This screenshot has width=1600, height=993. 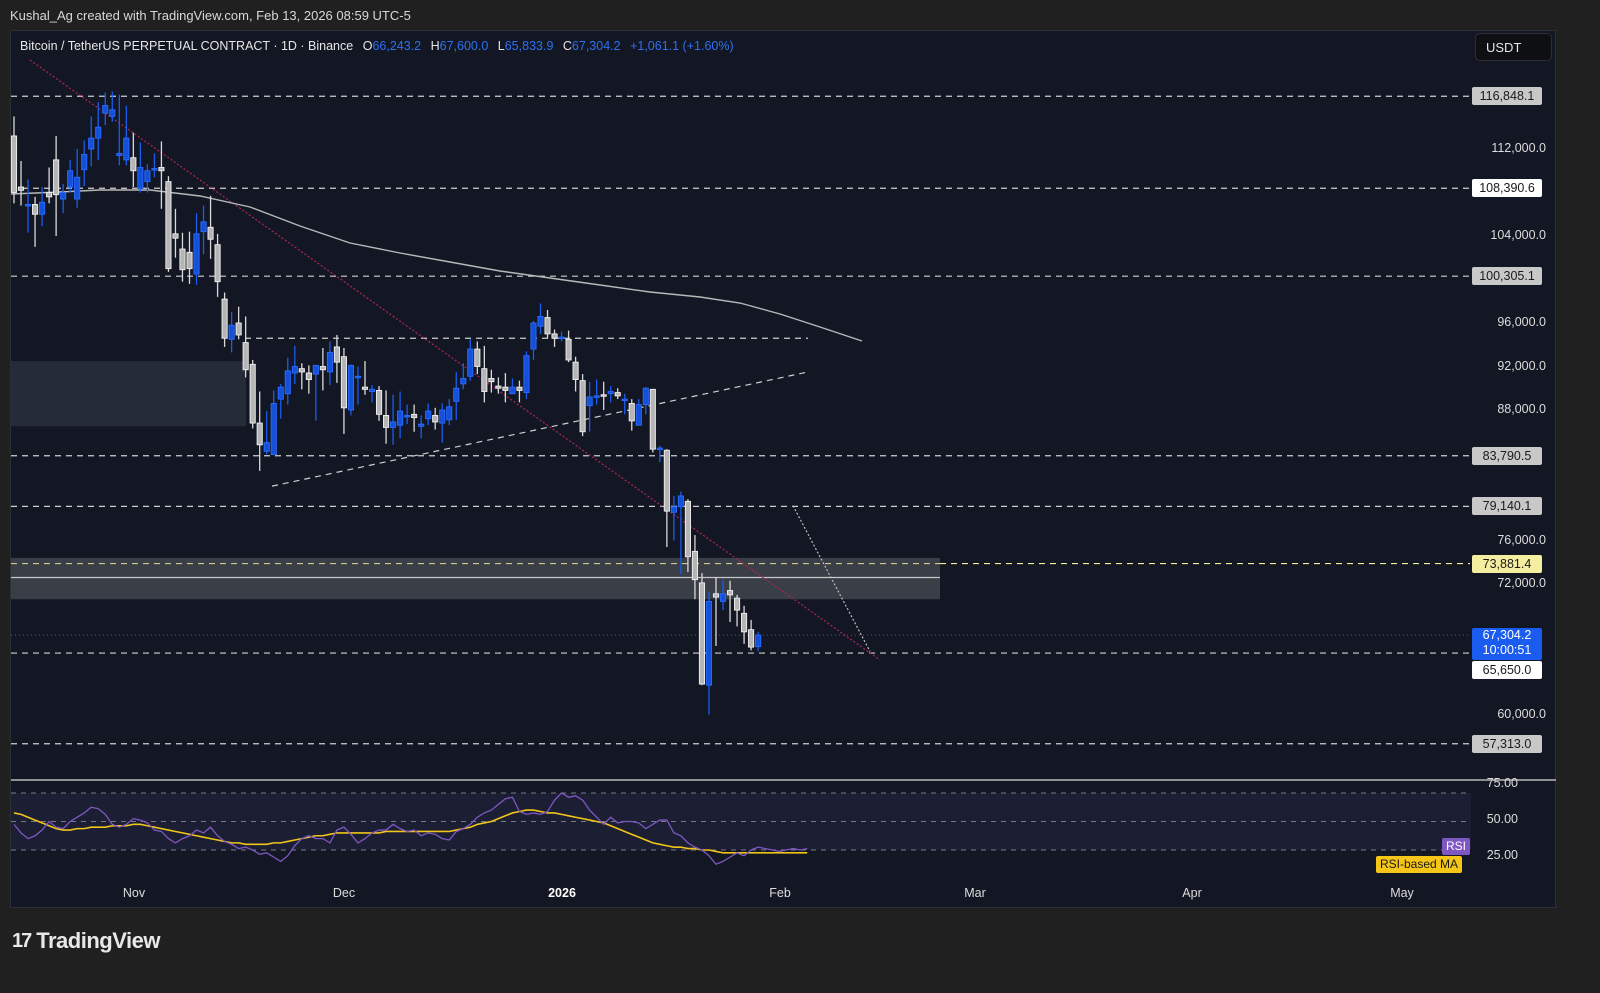 I want to click on price-axis-label: 104,000.0, so click(x=1518, y=235).